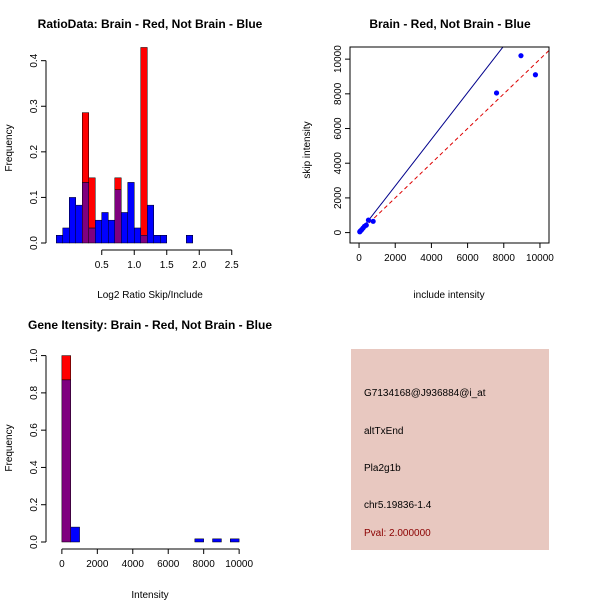  Describe the element at coordinates (382, 468) in the screenshot. I see `info-gene: Pla2g1b` at that location.